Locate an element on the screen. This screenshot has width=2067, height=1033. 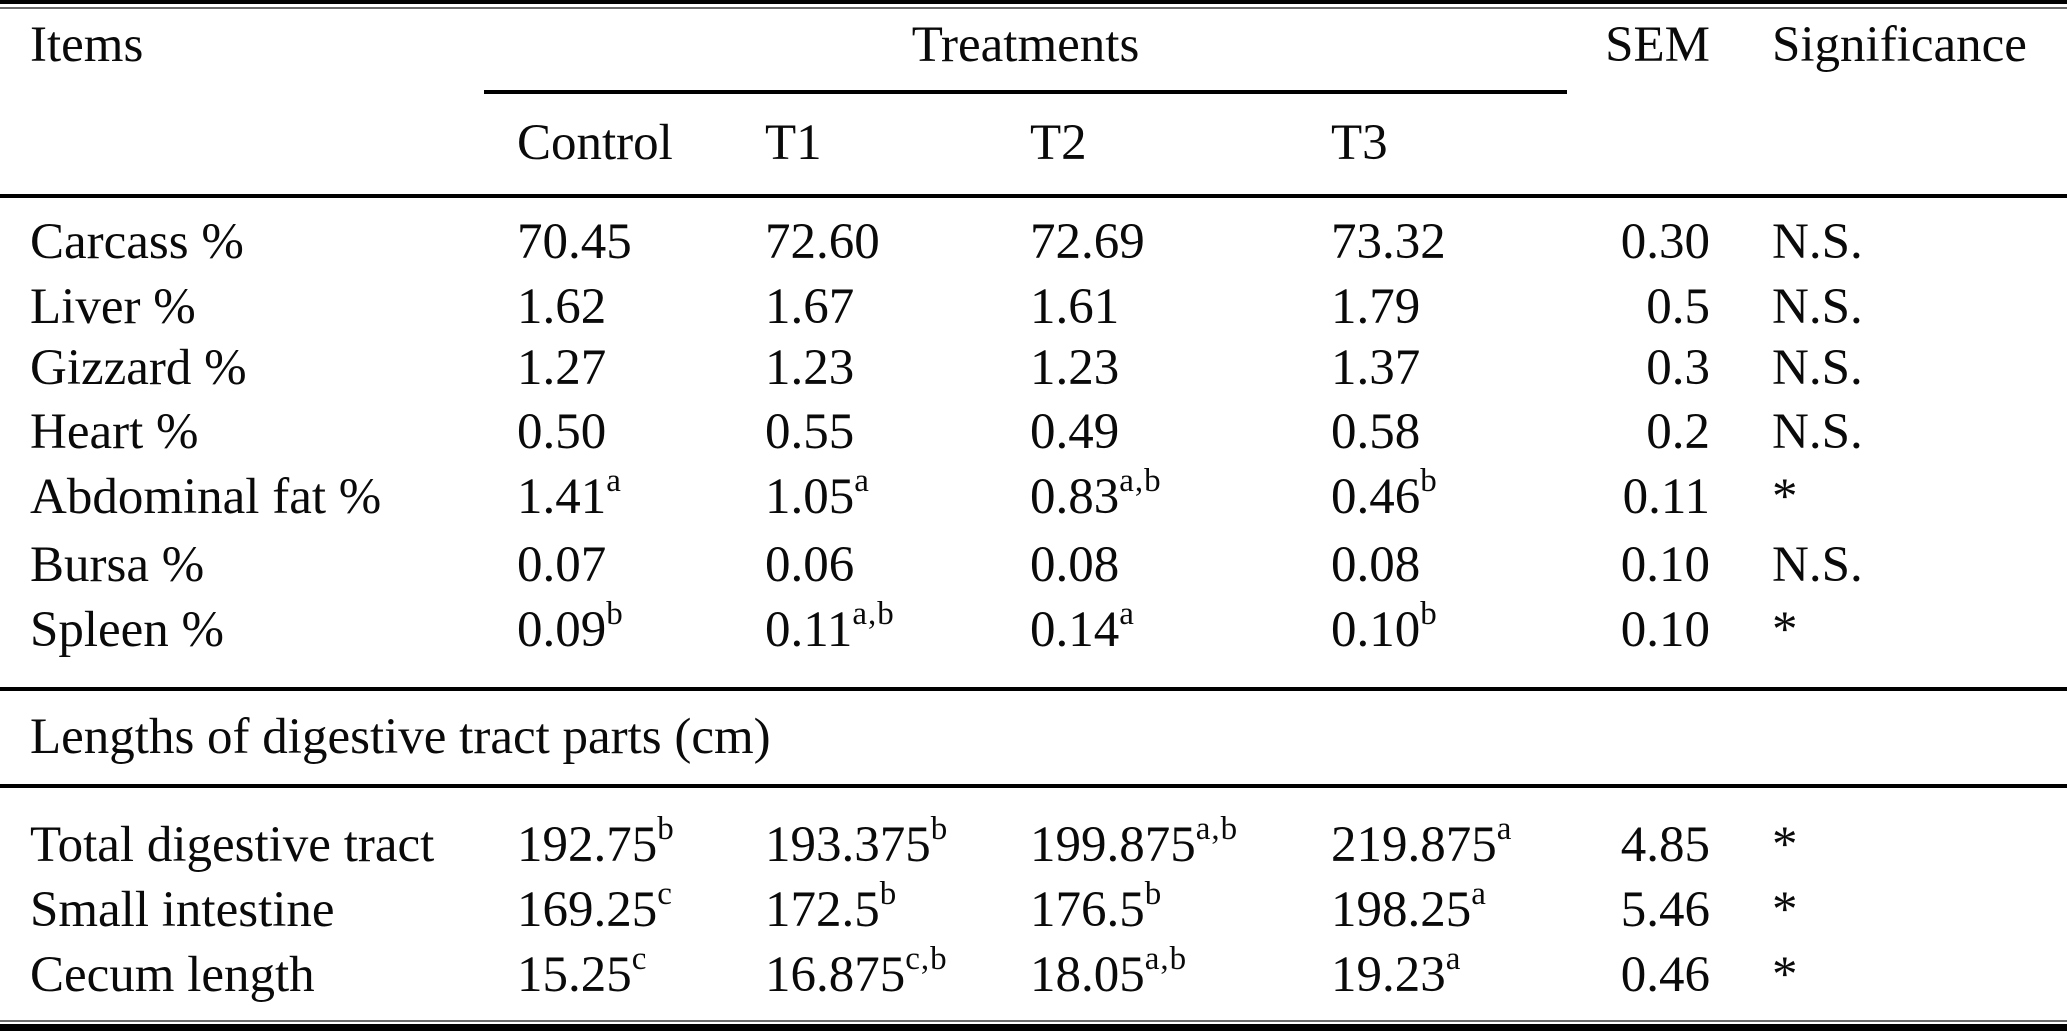
sem-value: 0.46 is located at coordinates (1665, 975).